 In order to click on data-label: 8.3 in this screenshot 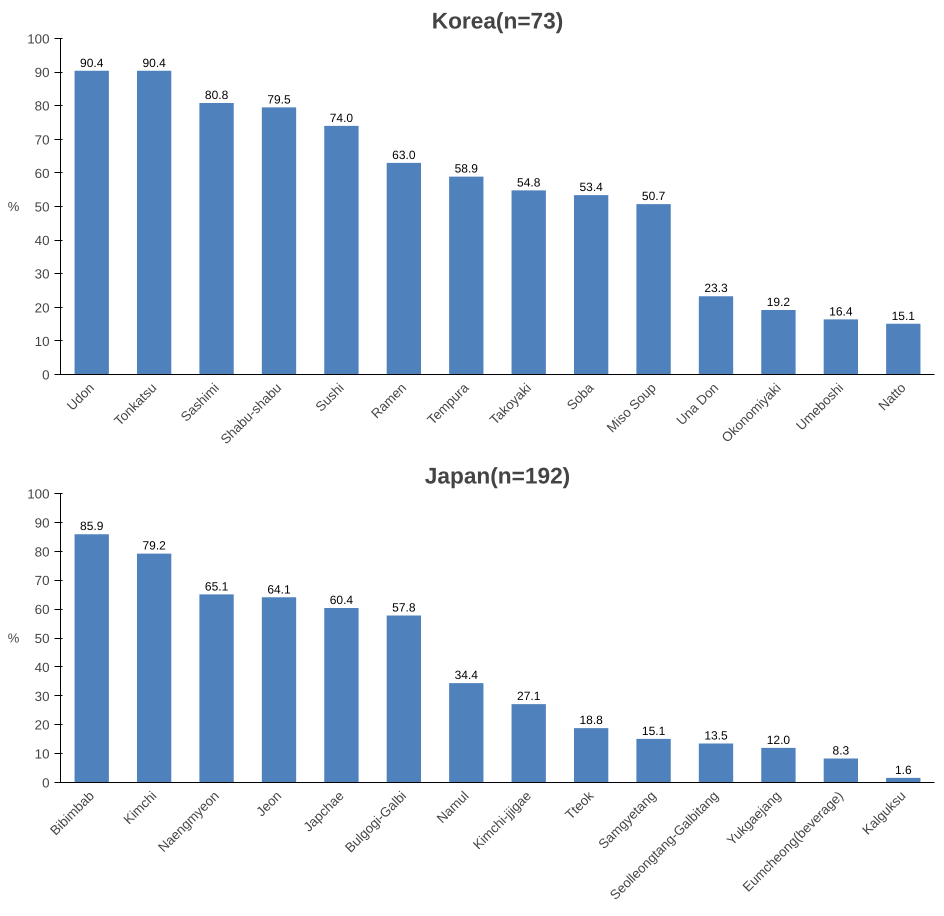, I will do `click(841, 751)`.